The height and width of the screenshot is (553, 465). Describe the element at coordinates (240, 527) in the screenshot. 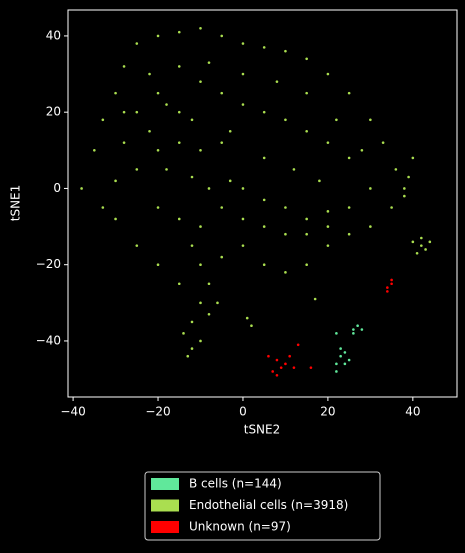

I see `legend-label: Unknown (n=97)` at that location.